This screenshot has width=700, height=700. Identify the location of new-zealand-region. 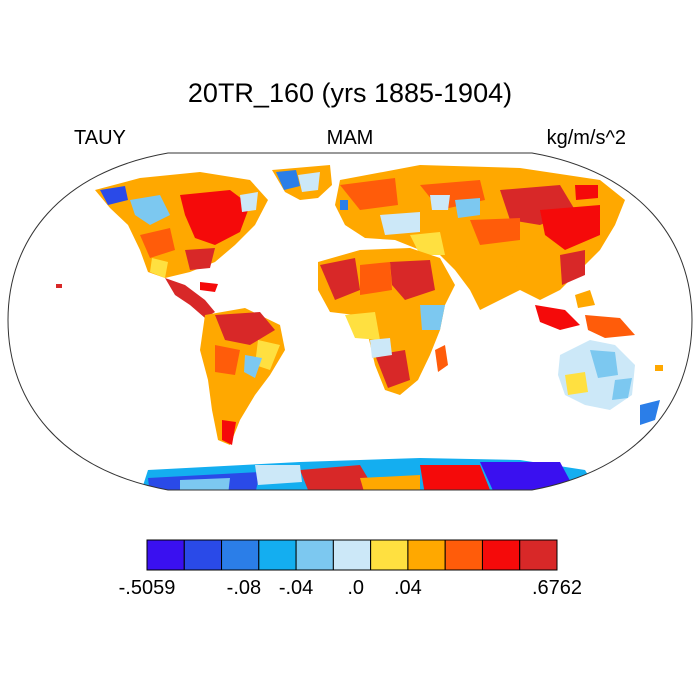
(650, 412).